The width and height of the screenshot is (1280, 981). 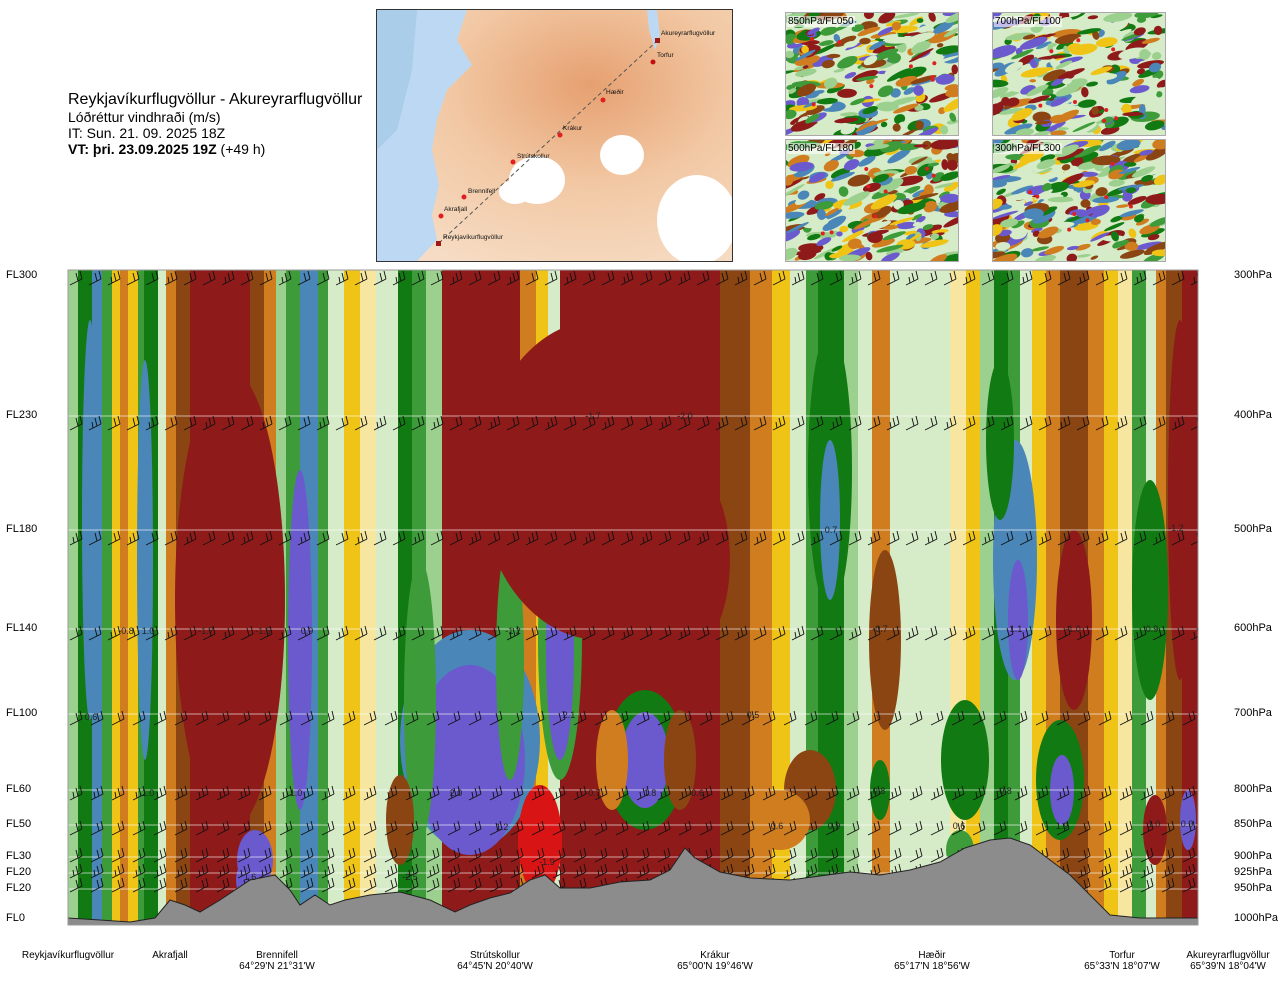 What do you see at coordinates (533, 156) in the screenshot?
I see `map-label-strutskollur: Strútskollur` at bounding box center [533, 156].